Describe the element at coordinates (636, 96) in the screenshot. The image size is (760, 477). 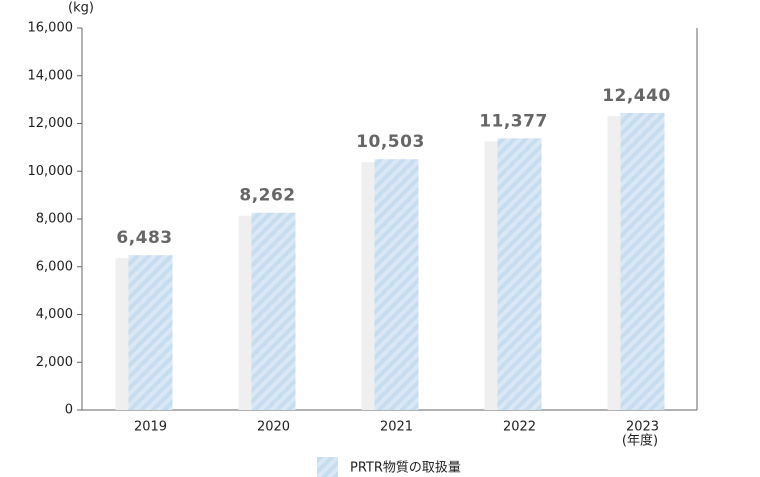
I see `value-label: 12,440` at that location.